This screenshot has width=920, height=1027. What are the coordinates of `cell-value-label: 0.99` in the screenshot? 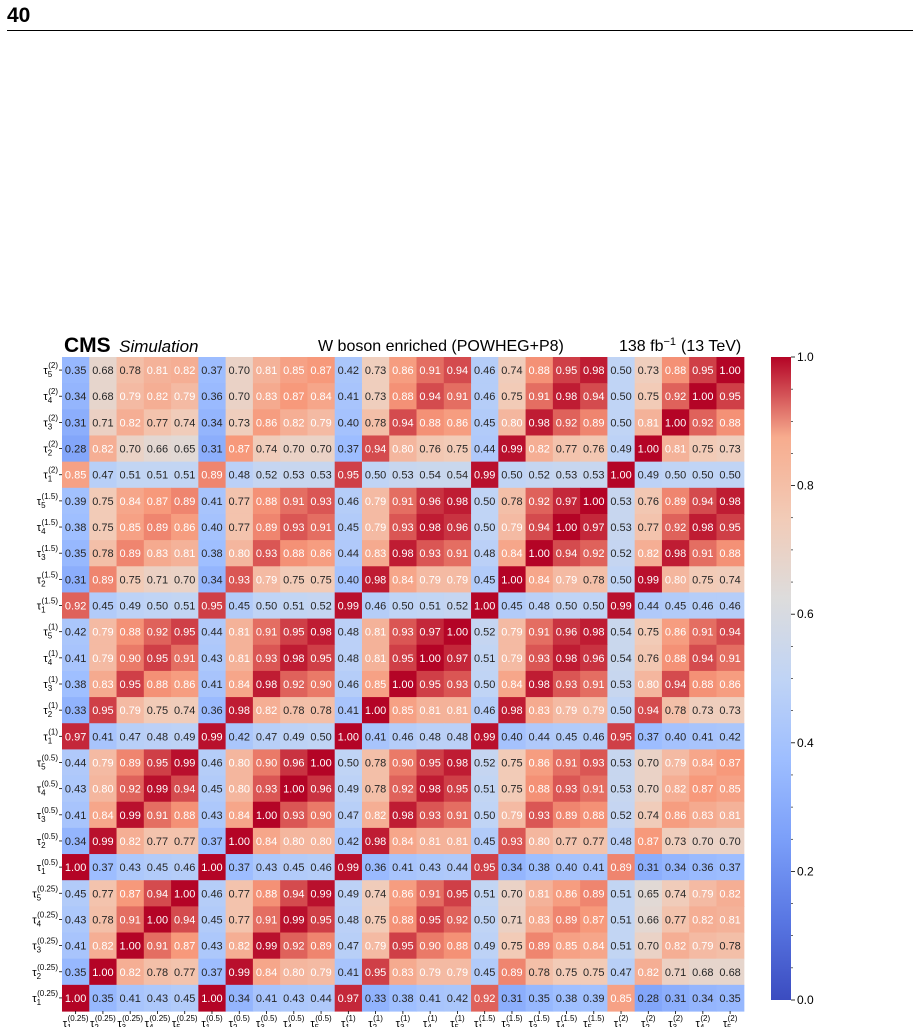 It's located at (348, 607).